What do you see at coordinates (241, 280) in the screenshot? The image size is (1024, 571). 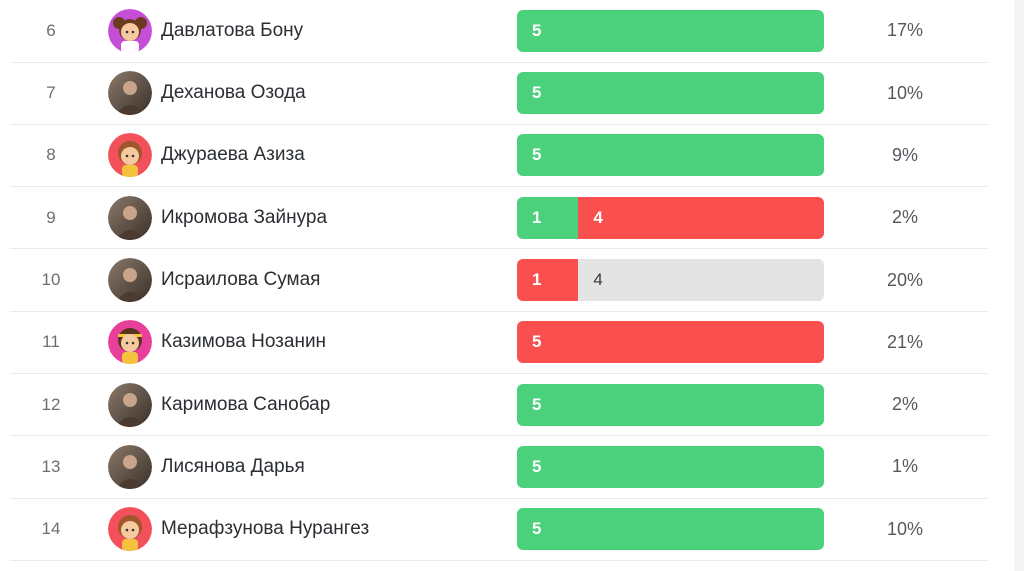 I see `student-name: Исраилова Сумая` at bounding box center [241, 280].